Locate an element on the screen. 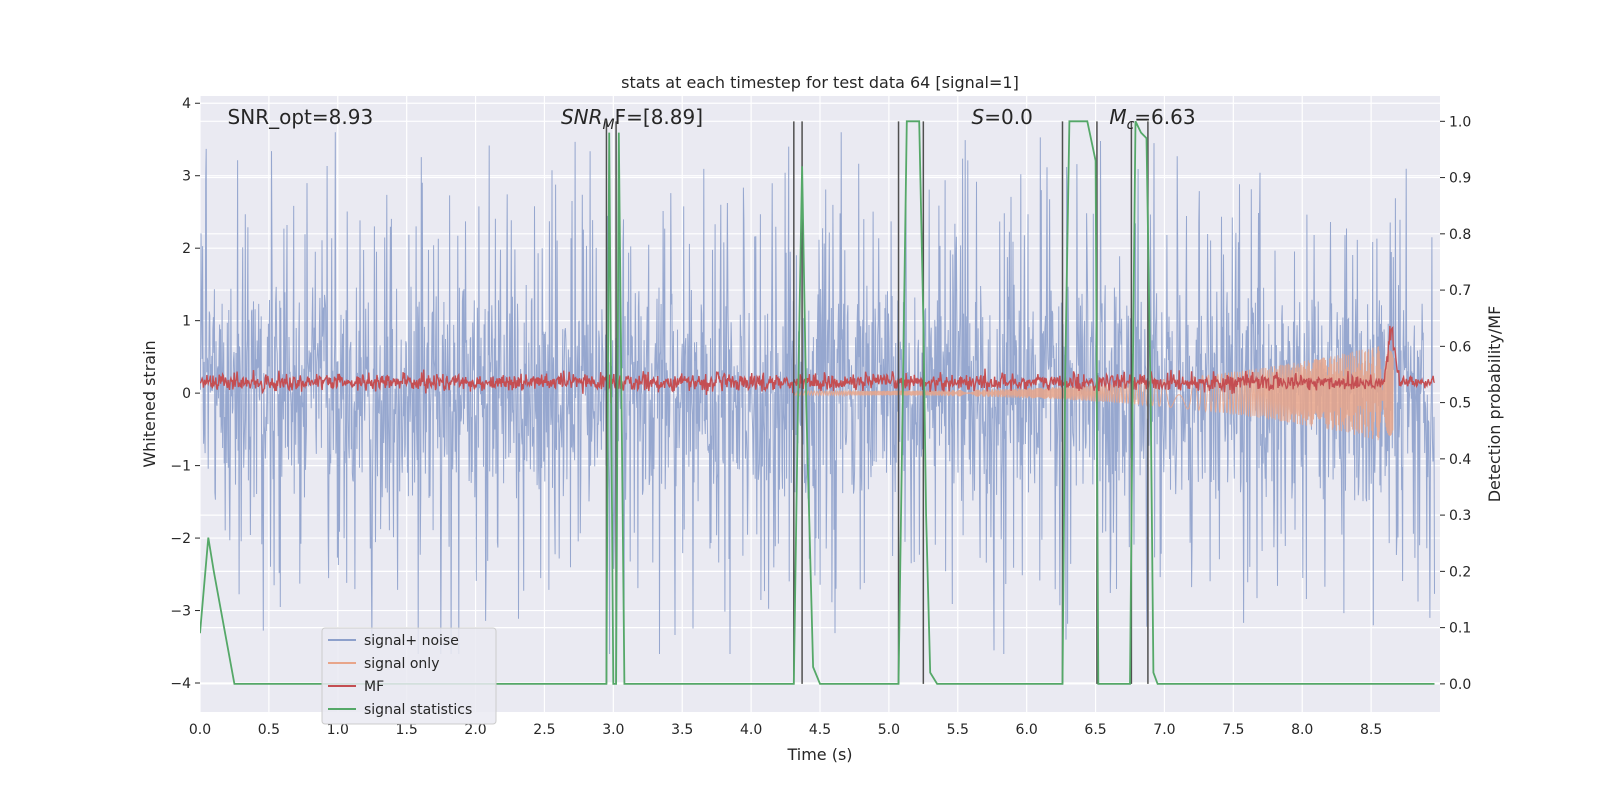 This screenshot has width=1600, height=800. x-tick-label: 1.5 is located at coordinates (407, 730).